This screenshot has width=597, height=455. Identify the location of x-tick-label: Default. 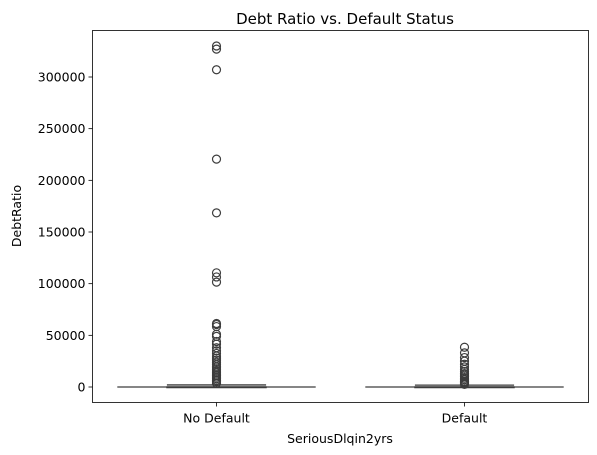
(465, 418).